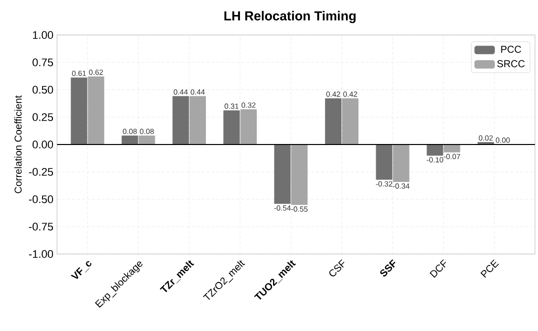  Describe the element at coordinates (41, 199) in the screenshot. I see `y-tick-label: -0.50` at that location.